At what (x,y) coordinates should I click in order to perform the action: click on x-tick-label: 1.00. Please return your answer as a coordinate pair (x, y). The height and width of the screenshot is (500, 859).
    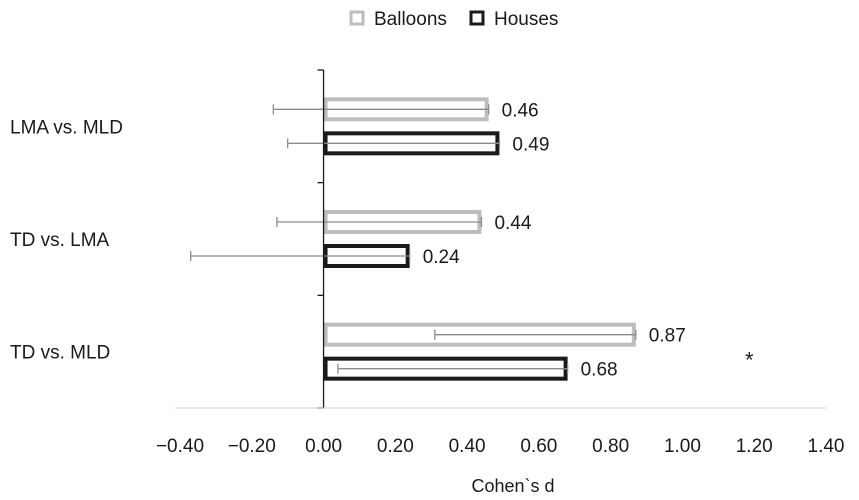
    Looking at the image, I should click on (682, 446).